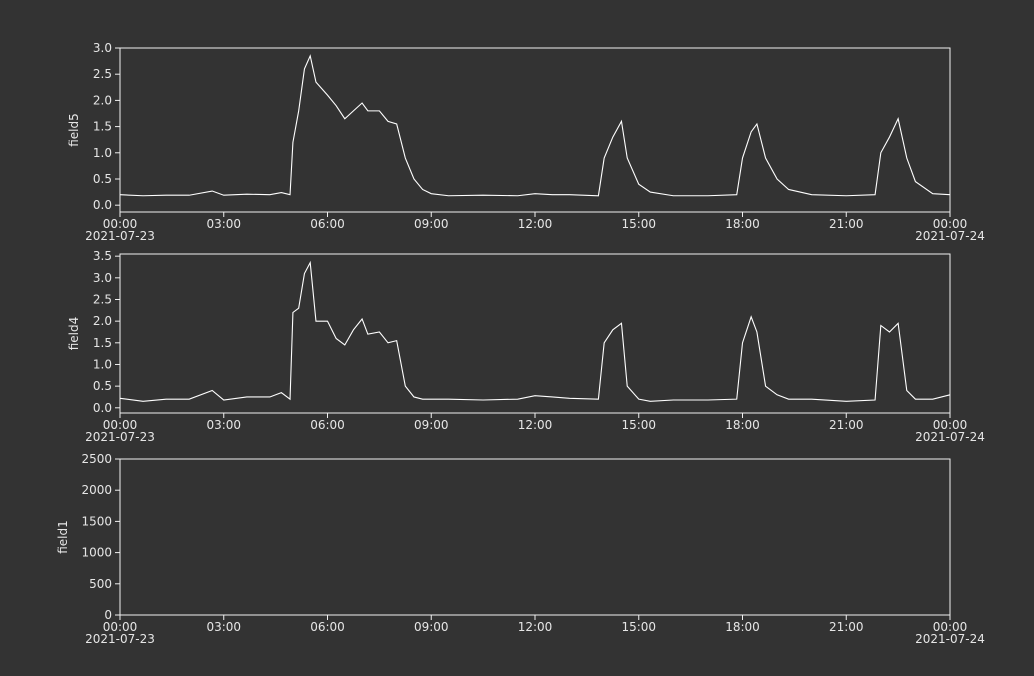 This screenshot has height=676, width=1034. I want to click on y-tick-label: 1000, so click(96, 553).